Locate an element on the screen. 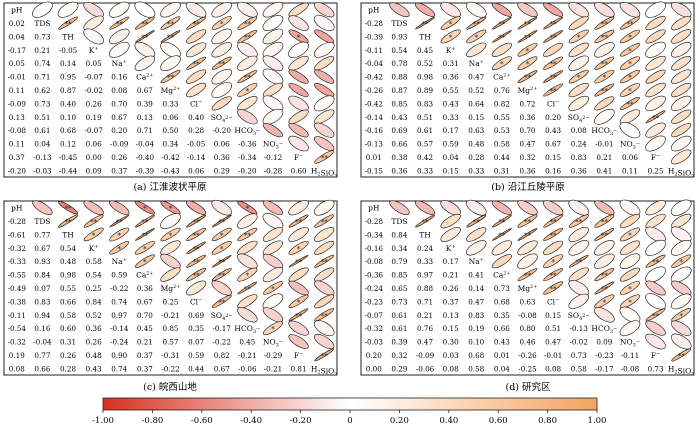 Image resolution: width=700 pixels, height=433 pixels. colorbar-tick-label: -0.60 is located at coordinates (202, 421).